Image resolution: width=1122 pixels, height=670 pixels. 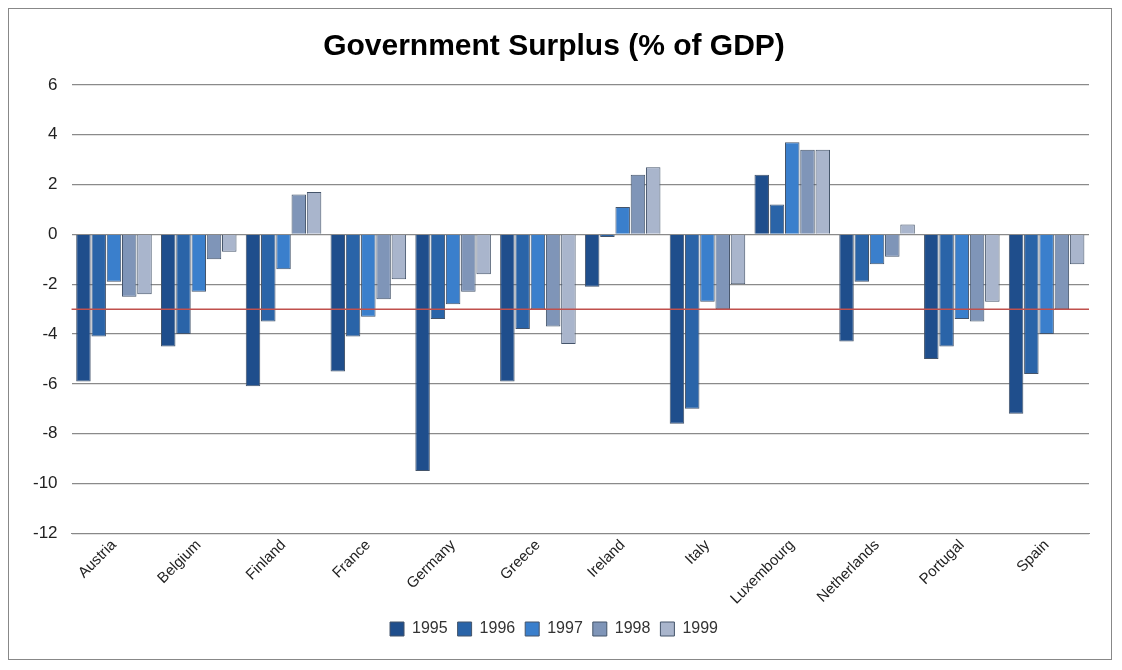 What do you see at coordinates (45, 483) in the screenshot?
I see `y-tick-label: -10` at bounding box center [45, 483].